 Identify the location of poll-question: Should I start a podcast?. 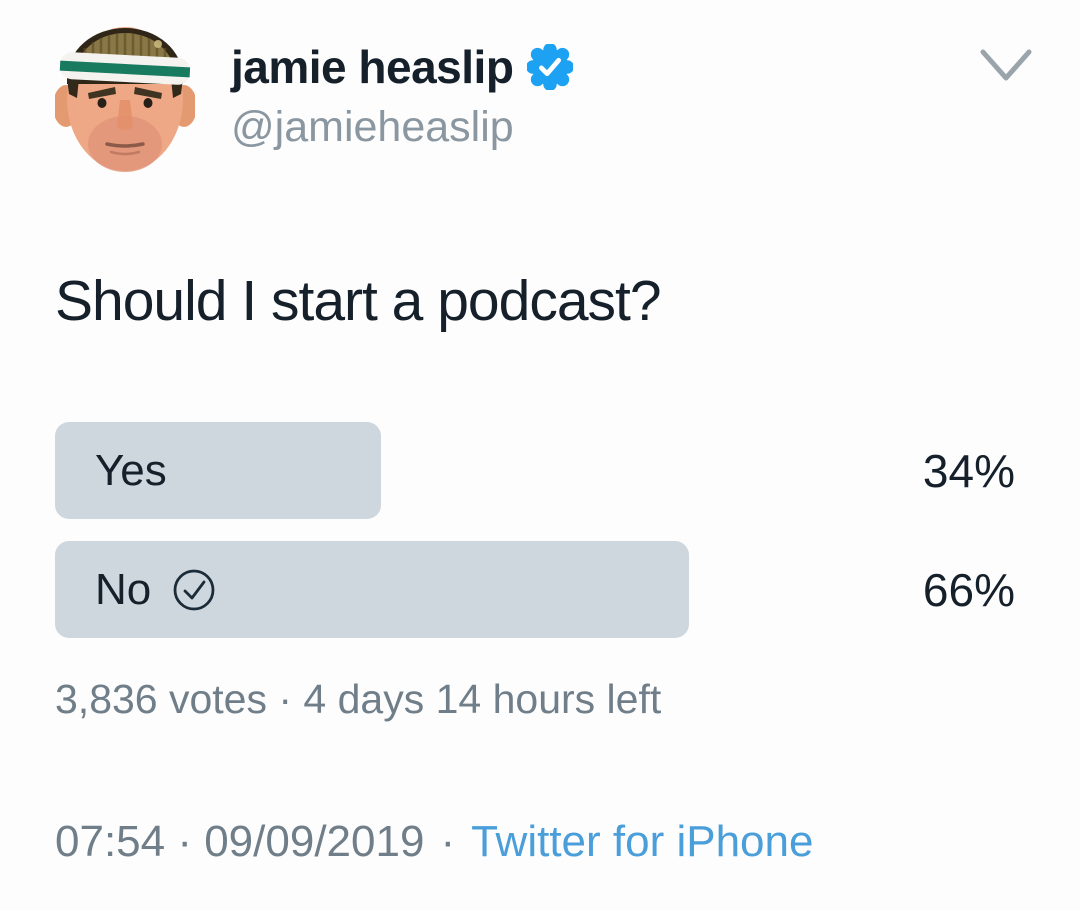
(358, 301).